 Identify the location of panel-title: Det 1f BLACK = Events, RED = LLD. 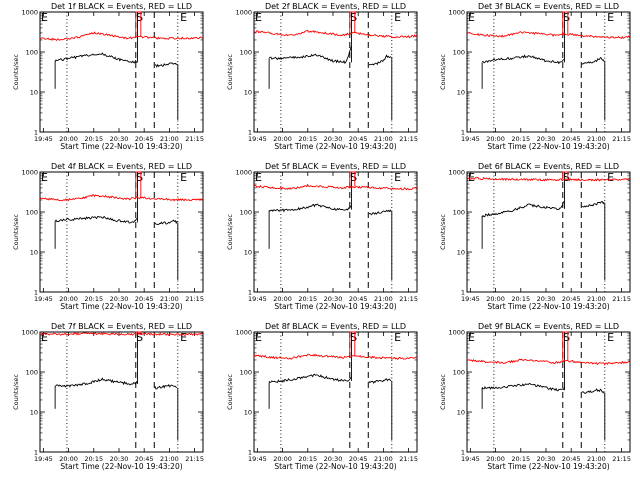
(121, 6).